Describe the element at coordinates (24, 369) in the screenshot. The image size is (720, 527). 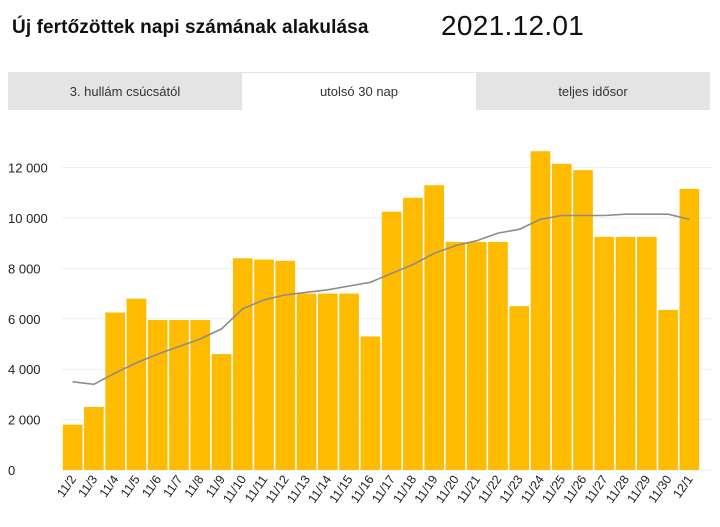
I see `y-tick-label: 4 000` at that location.